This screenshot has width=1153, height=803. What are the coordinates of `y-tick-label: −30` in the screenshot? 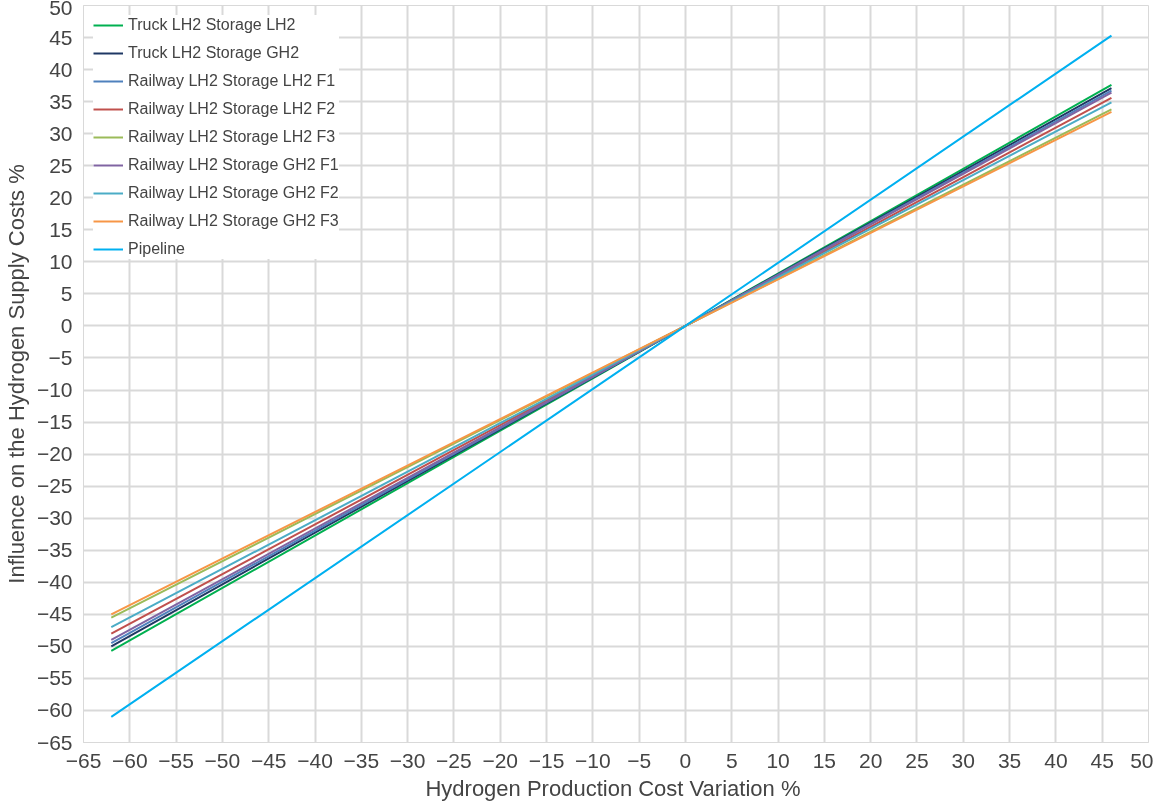 It's located at (54, 518).